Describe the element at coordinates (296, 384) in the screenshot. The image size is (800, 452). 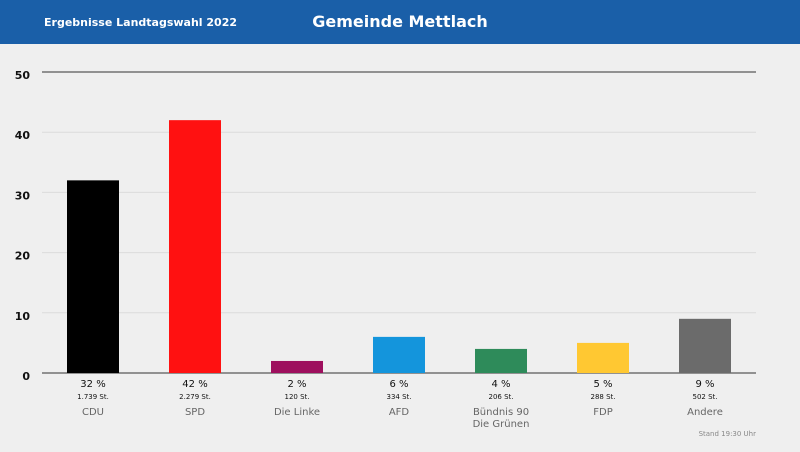
I see `value-label: 2 %` at that location.